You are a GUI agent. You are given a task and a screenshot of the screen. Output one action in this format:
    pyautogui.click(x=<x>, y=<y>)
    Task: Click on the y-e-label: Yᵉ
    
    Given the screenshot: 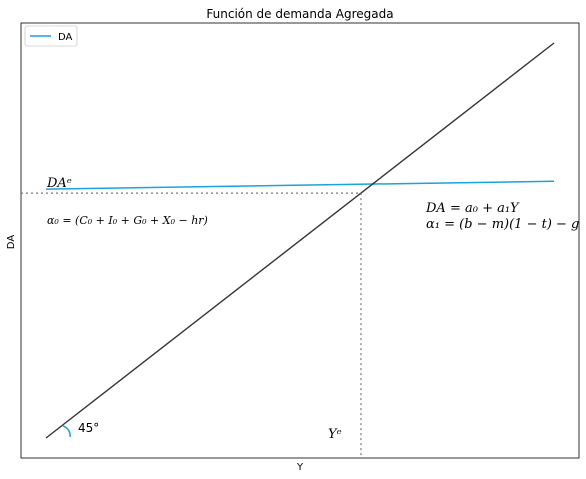 What is the action you would take?
    pyautogui.click(x=335, y=434)
    